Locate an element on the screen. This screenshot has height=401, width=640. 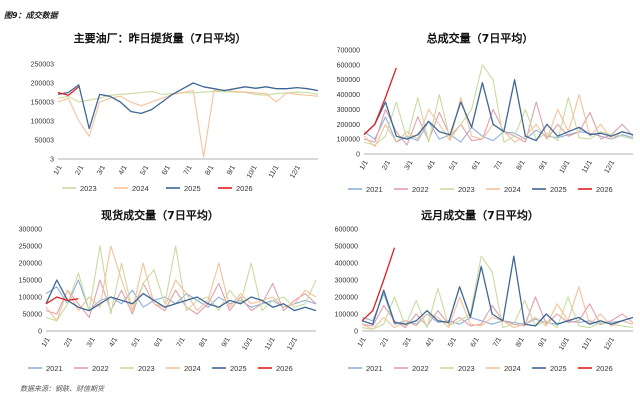
data-source-note: 数据来源：钢联、财信期货 is located at coordinates (62, 389).